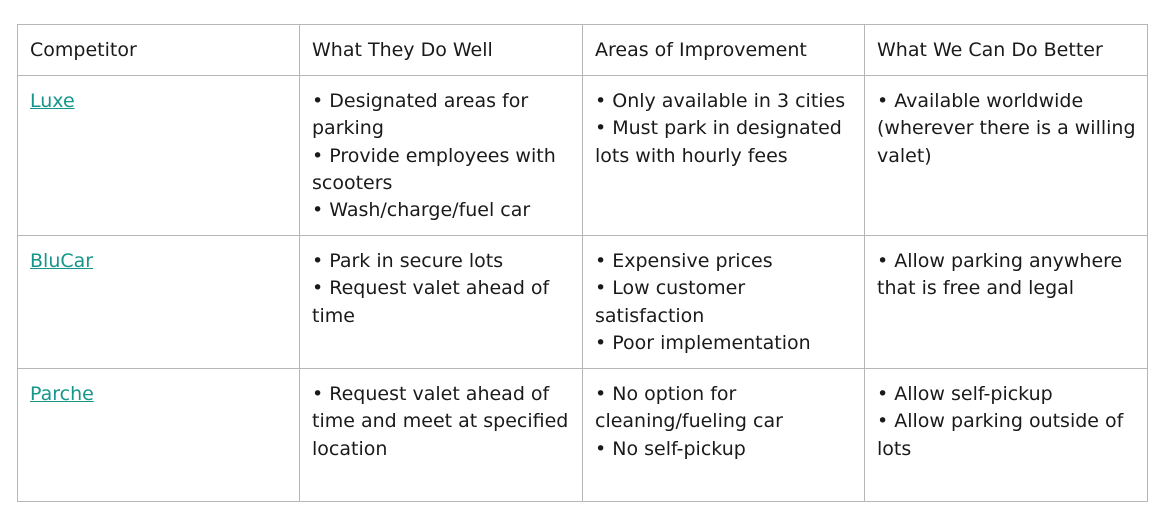  Describe the element at coordinates (420, 115) in the screenshot. I see `list-item: • Designated areas for parking` at that location.